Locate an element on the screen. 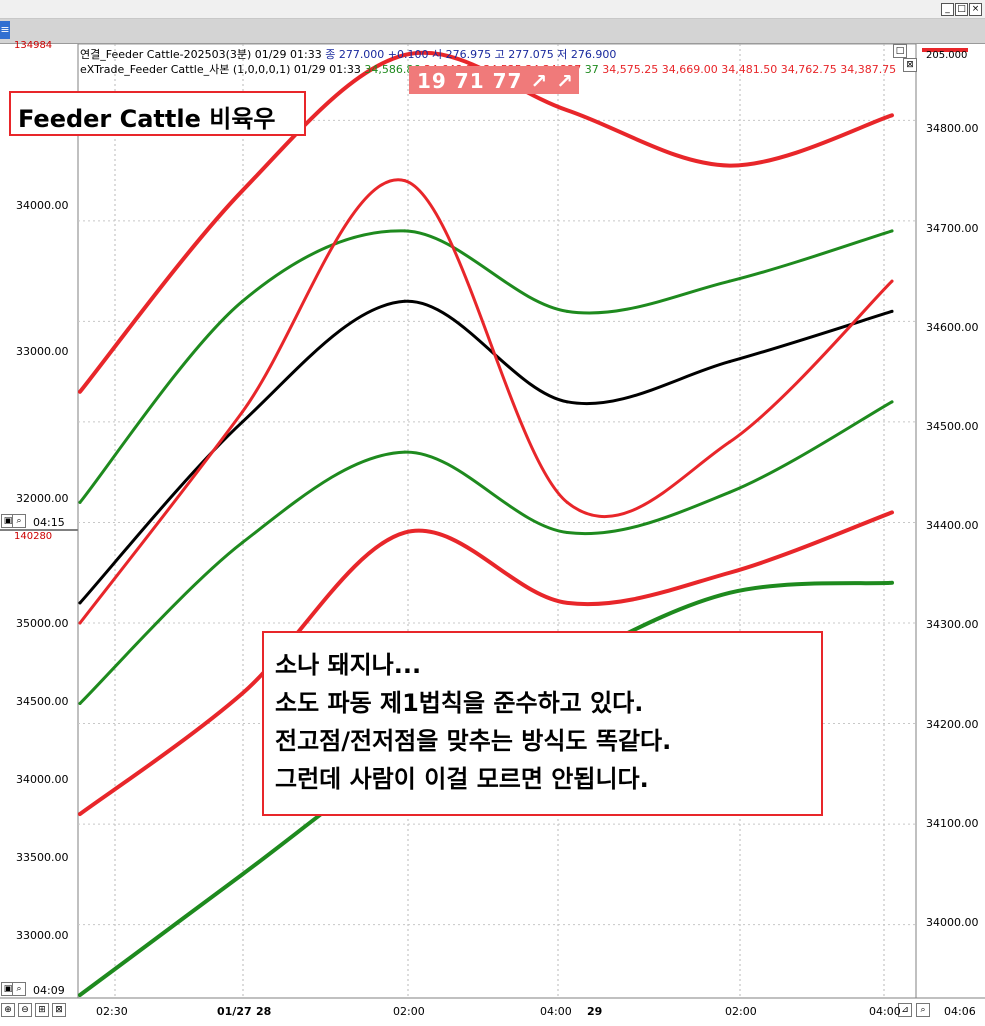 The width and height of the screenshot is (985, 1026). left-top-time: 04:15 is located at coordinates (49, 522).